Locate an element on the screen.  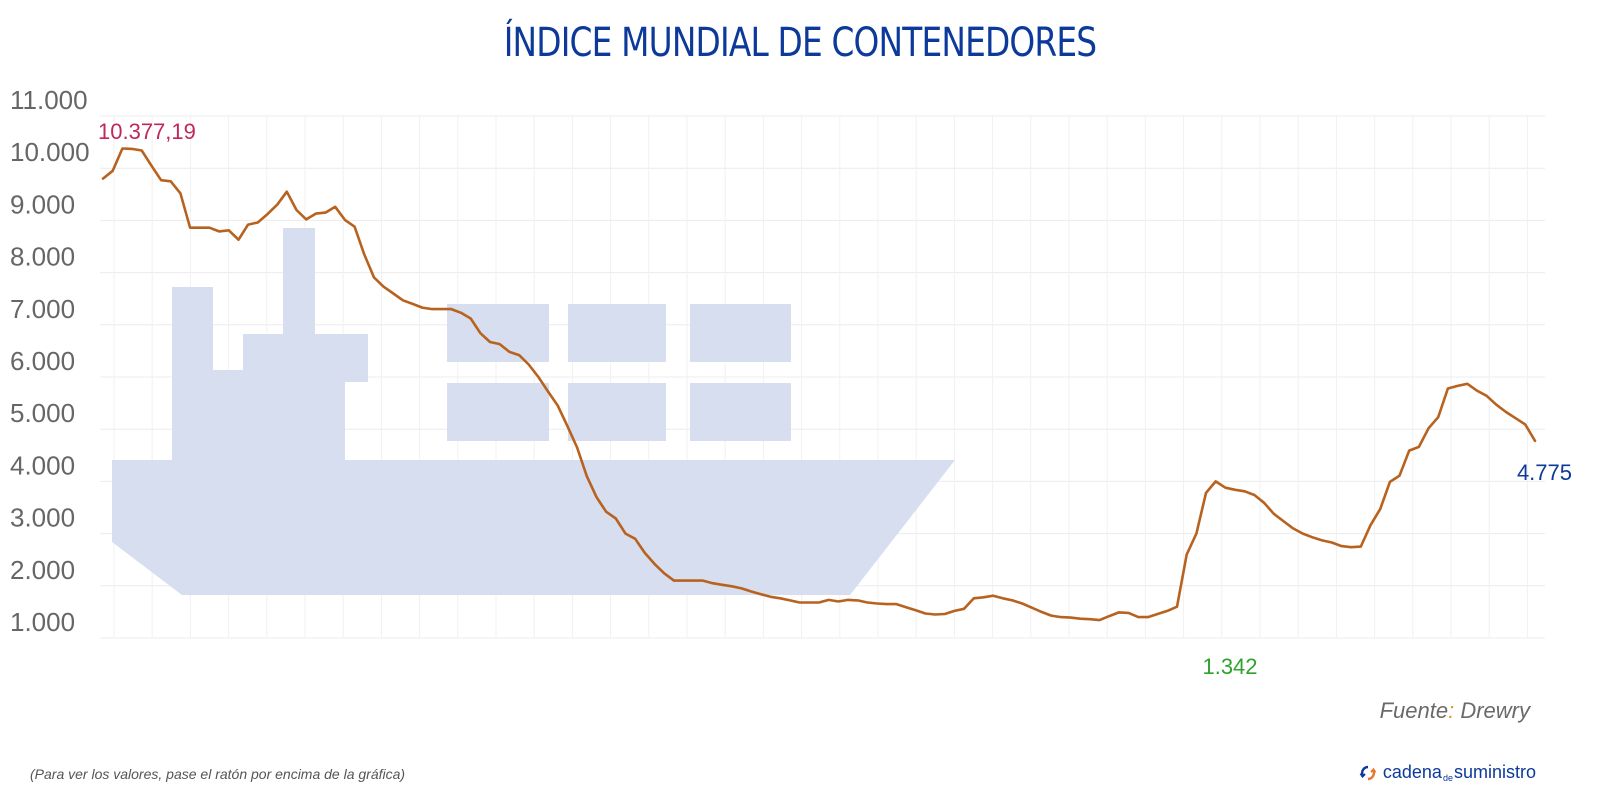
min-value-label: 1.342 is located at coordinates (1229, 666).